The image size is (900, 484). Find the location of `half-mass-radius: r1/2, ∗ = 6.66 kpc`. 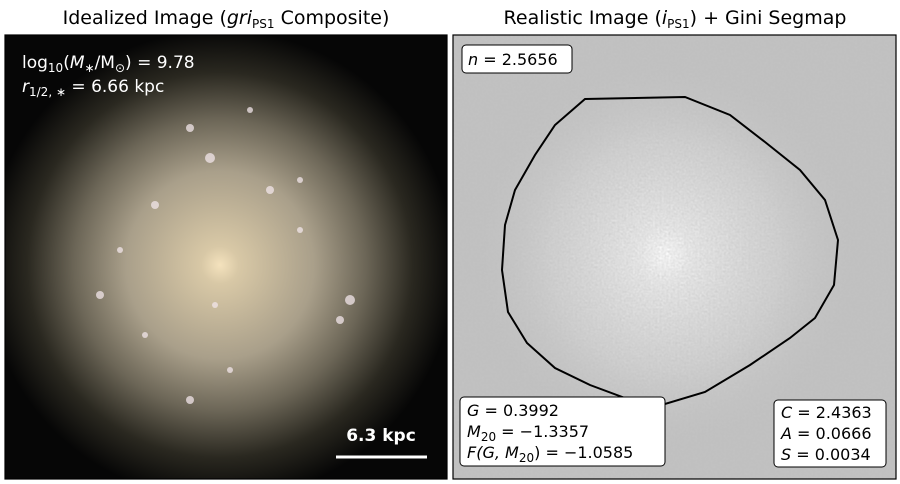

half-mass-radius: r1/2, ∗ = 6.66 kpc is located at coordinates (93, 88).